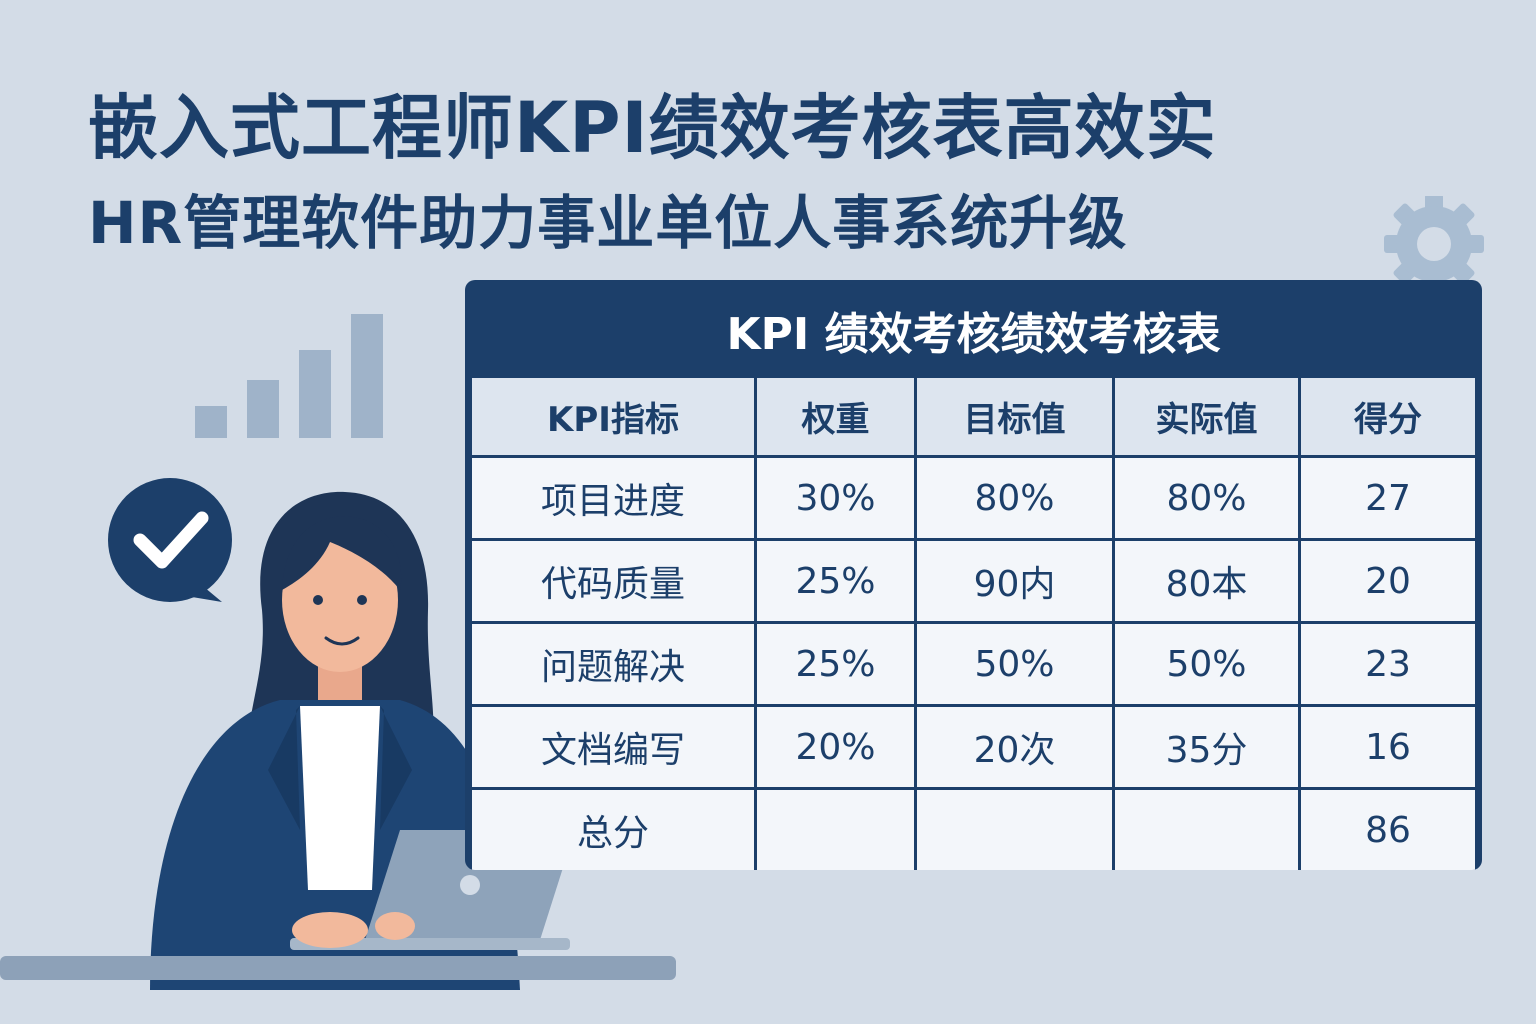  I want to click on cell-actual: 80本, so click(1206, 581).